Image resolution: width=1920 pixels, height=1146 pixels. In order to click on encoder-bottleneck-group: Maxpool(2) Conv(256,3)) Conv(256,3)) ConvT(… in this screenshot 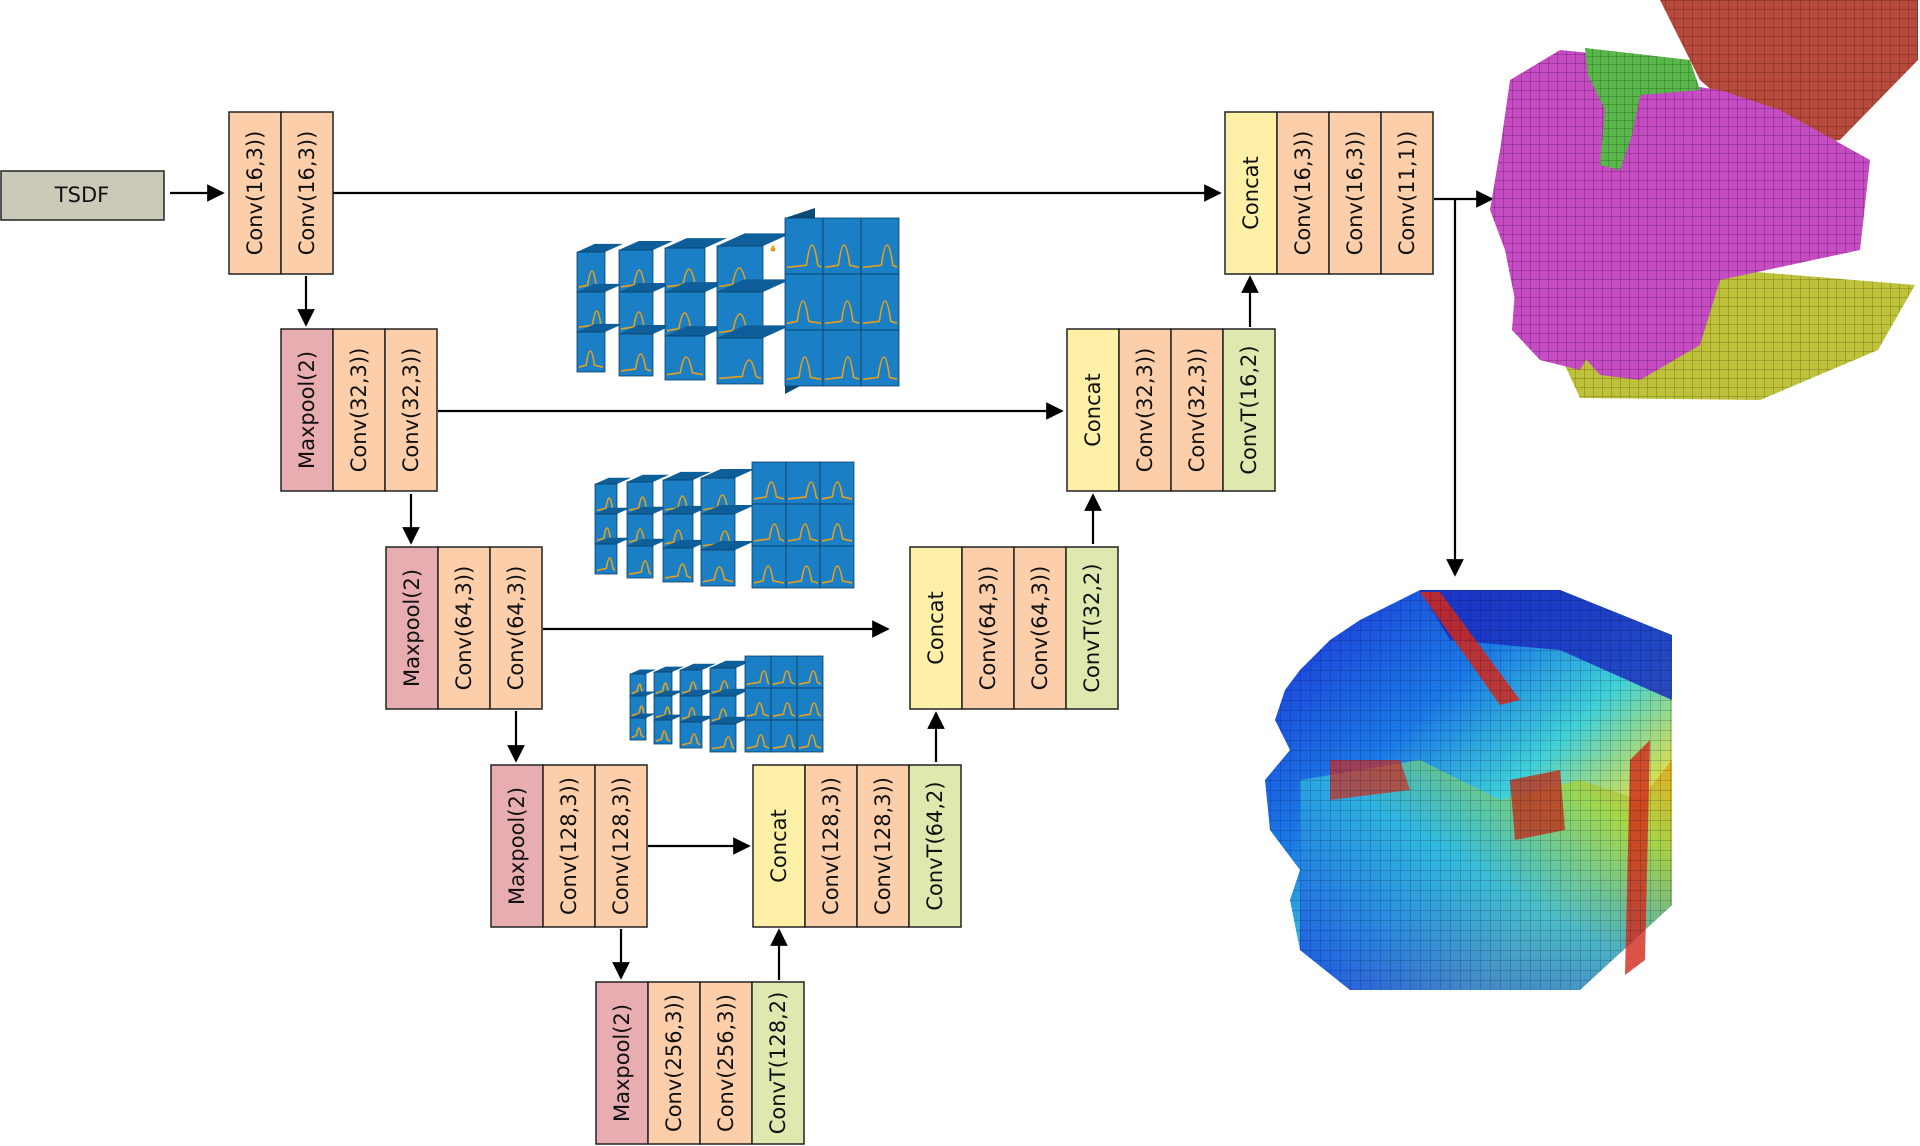, I will do `click(700, 1063)`.